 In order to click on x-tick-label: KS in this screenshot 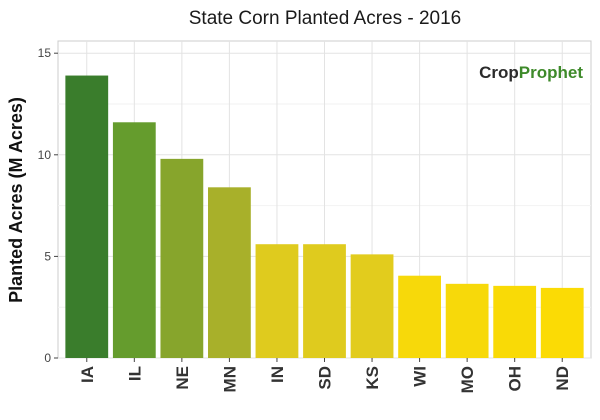, I will do `click(372, 378)`.